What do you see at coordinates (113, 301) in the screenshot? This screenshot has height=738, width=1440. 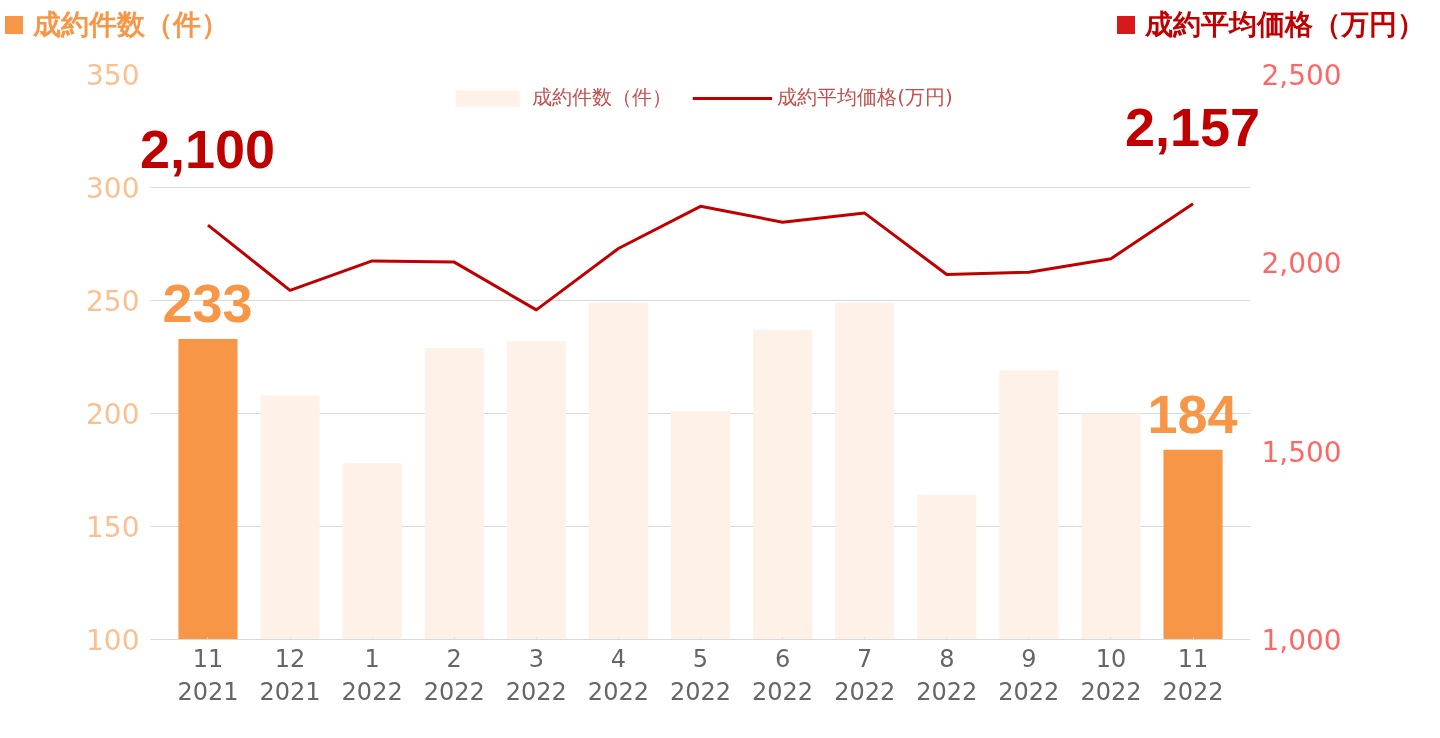 I see `y-tick-label: 250` at bounding box center [113, 301].